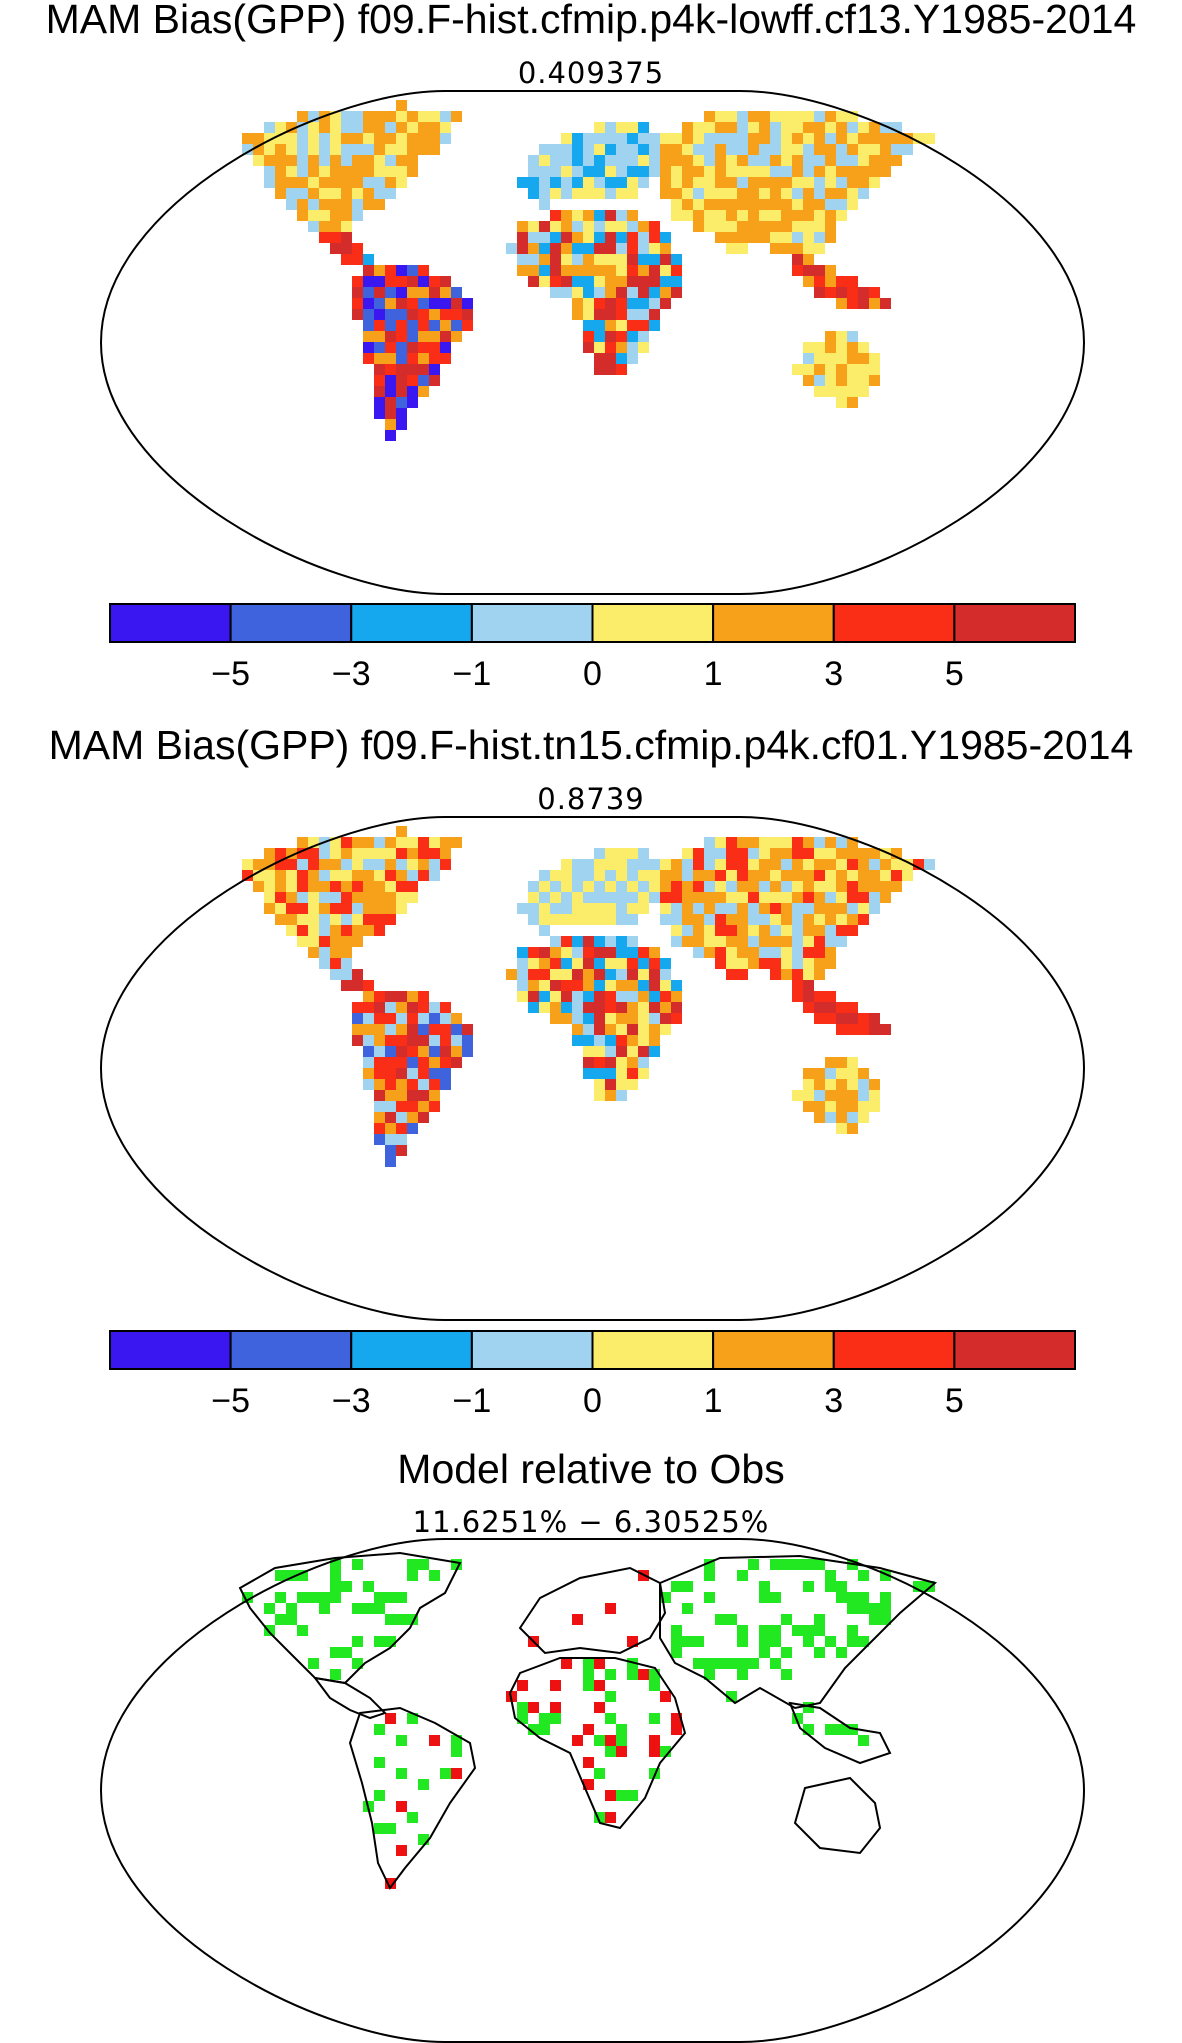  I want to click on colorbar-bin, so click(773, 623).